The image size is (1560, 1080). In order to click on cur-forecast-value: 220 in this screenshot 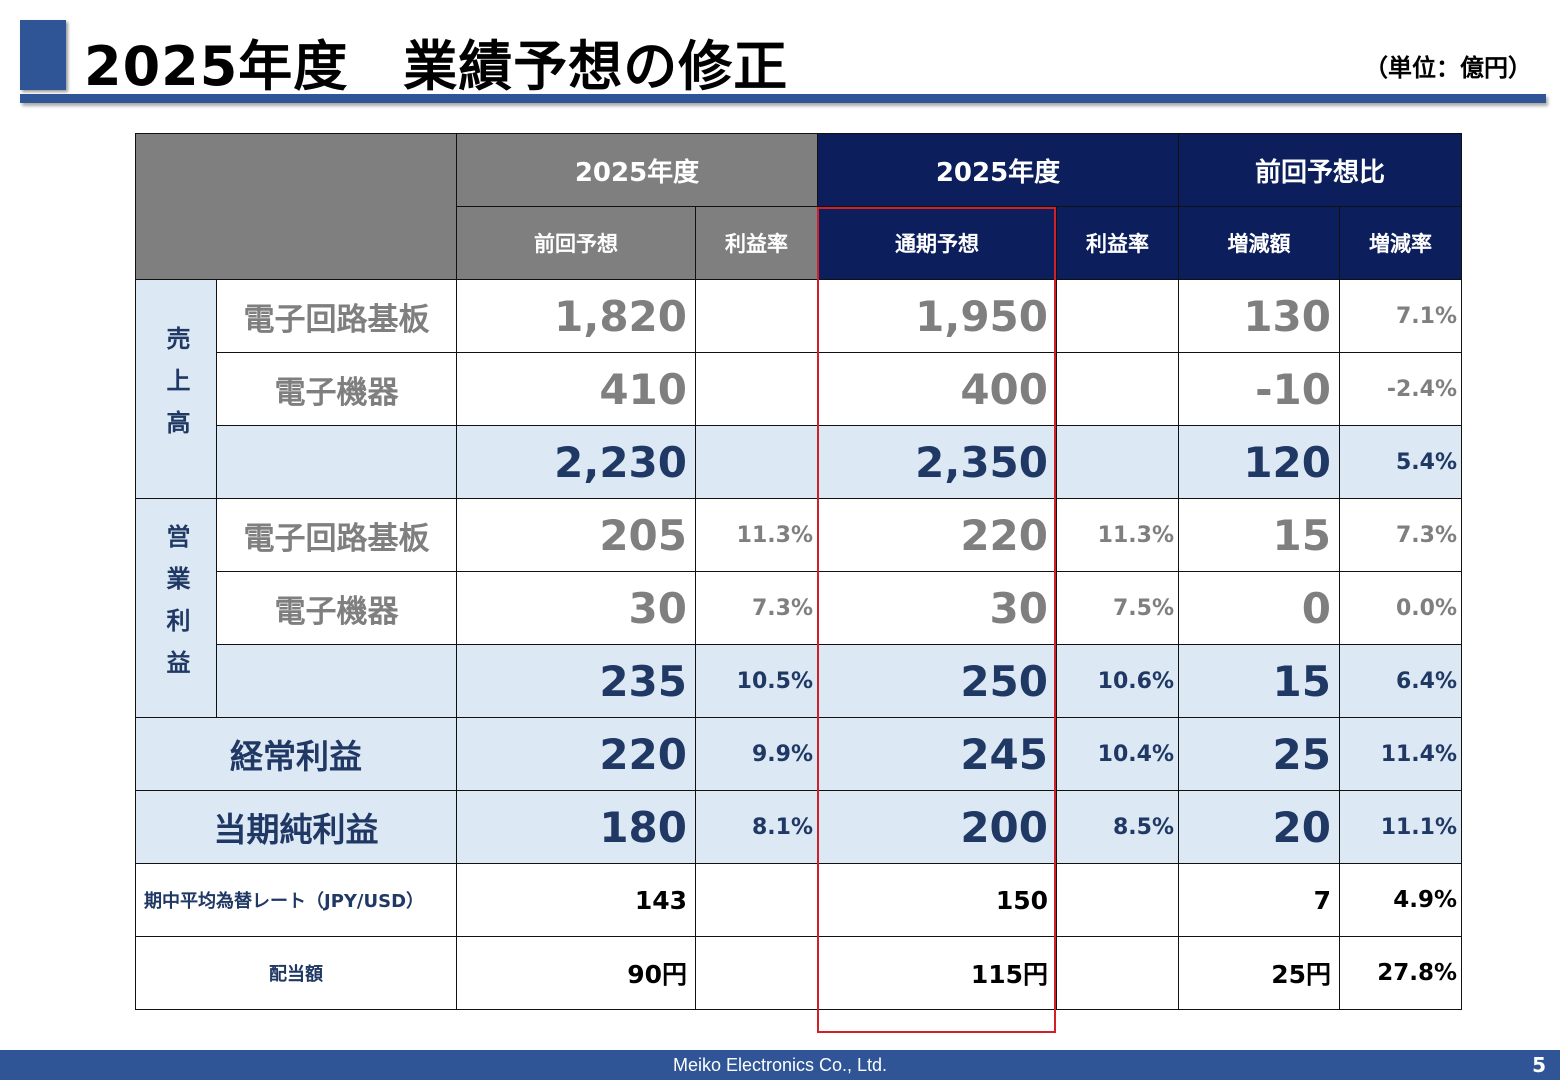, I will do `click(937, 535)`.